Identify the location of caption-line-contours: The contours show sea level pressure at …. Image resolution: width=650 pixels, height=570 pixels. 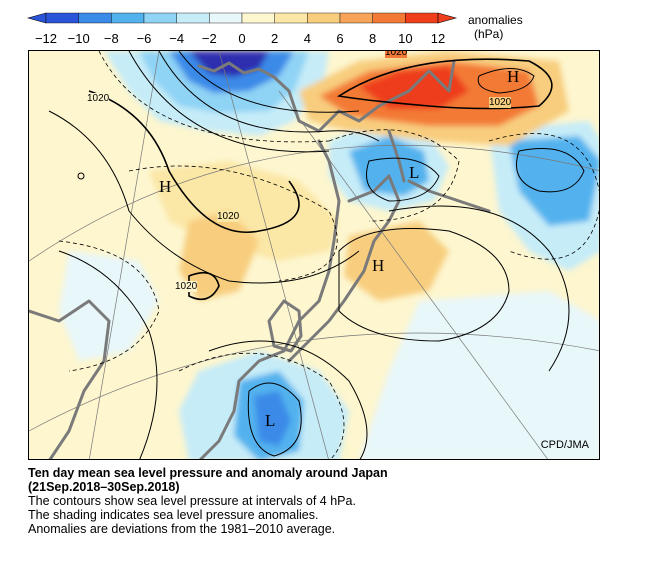
(192, 501).